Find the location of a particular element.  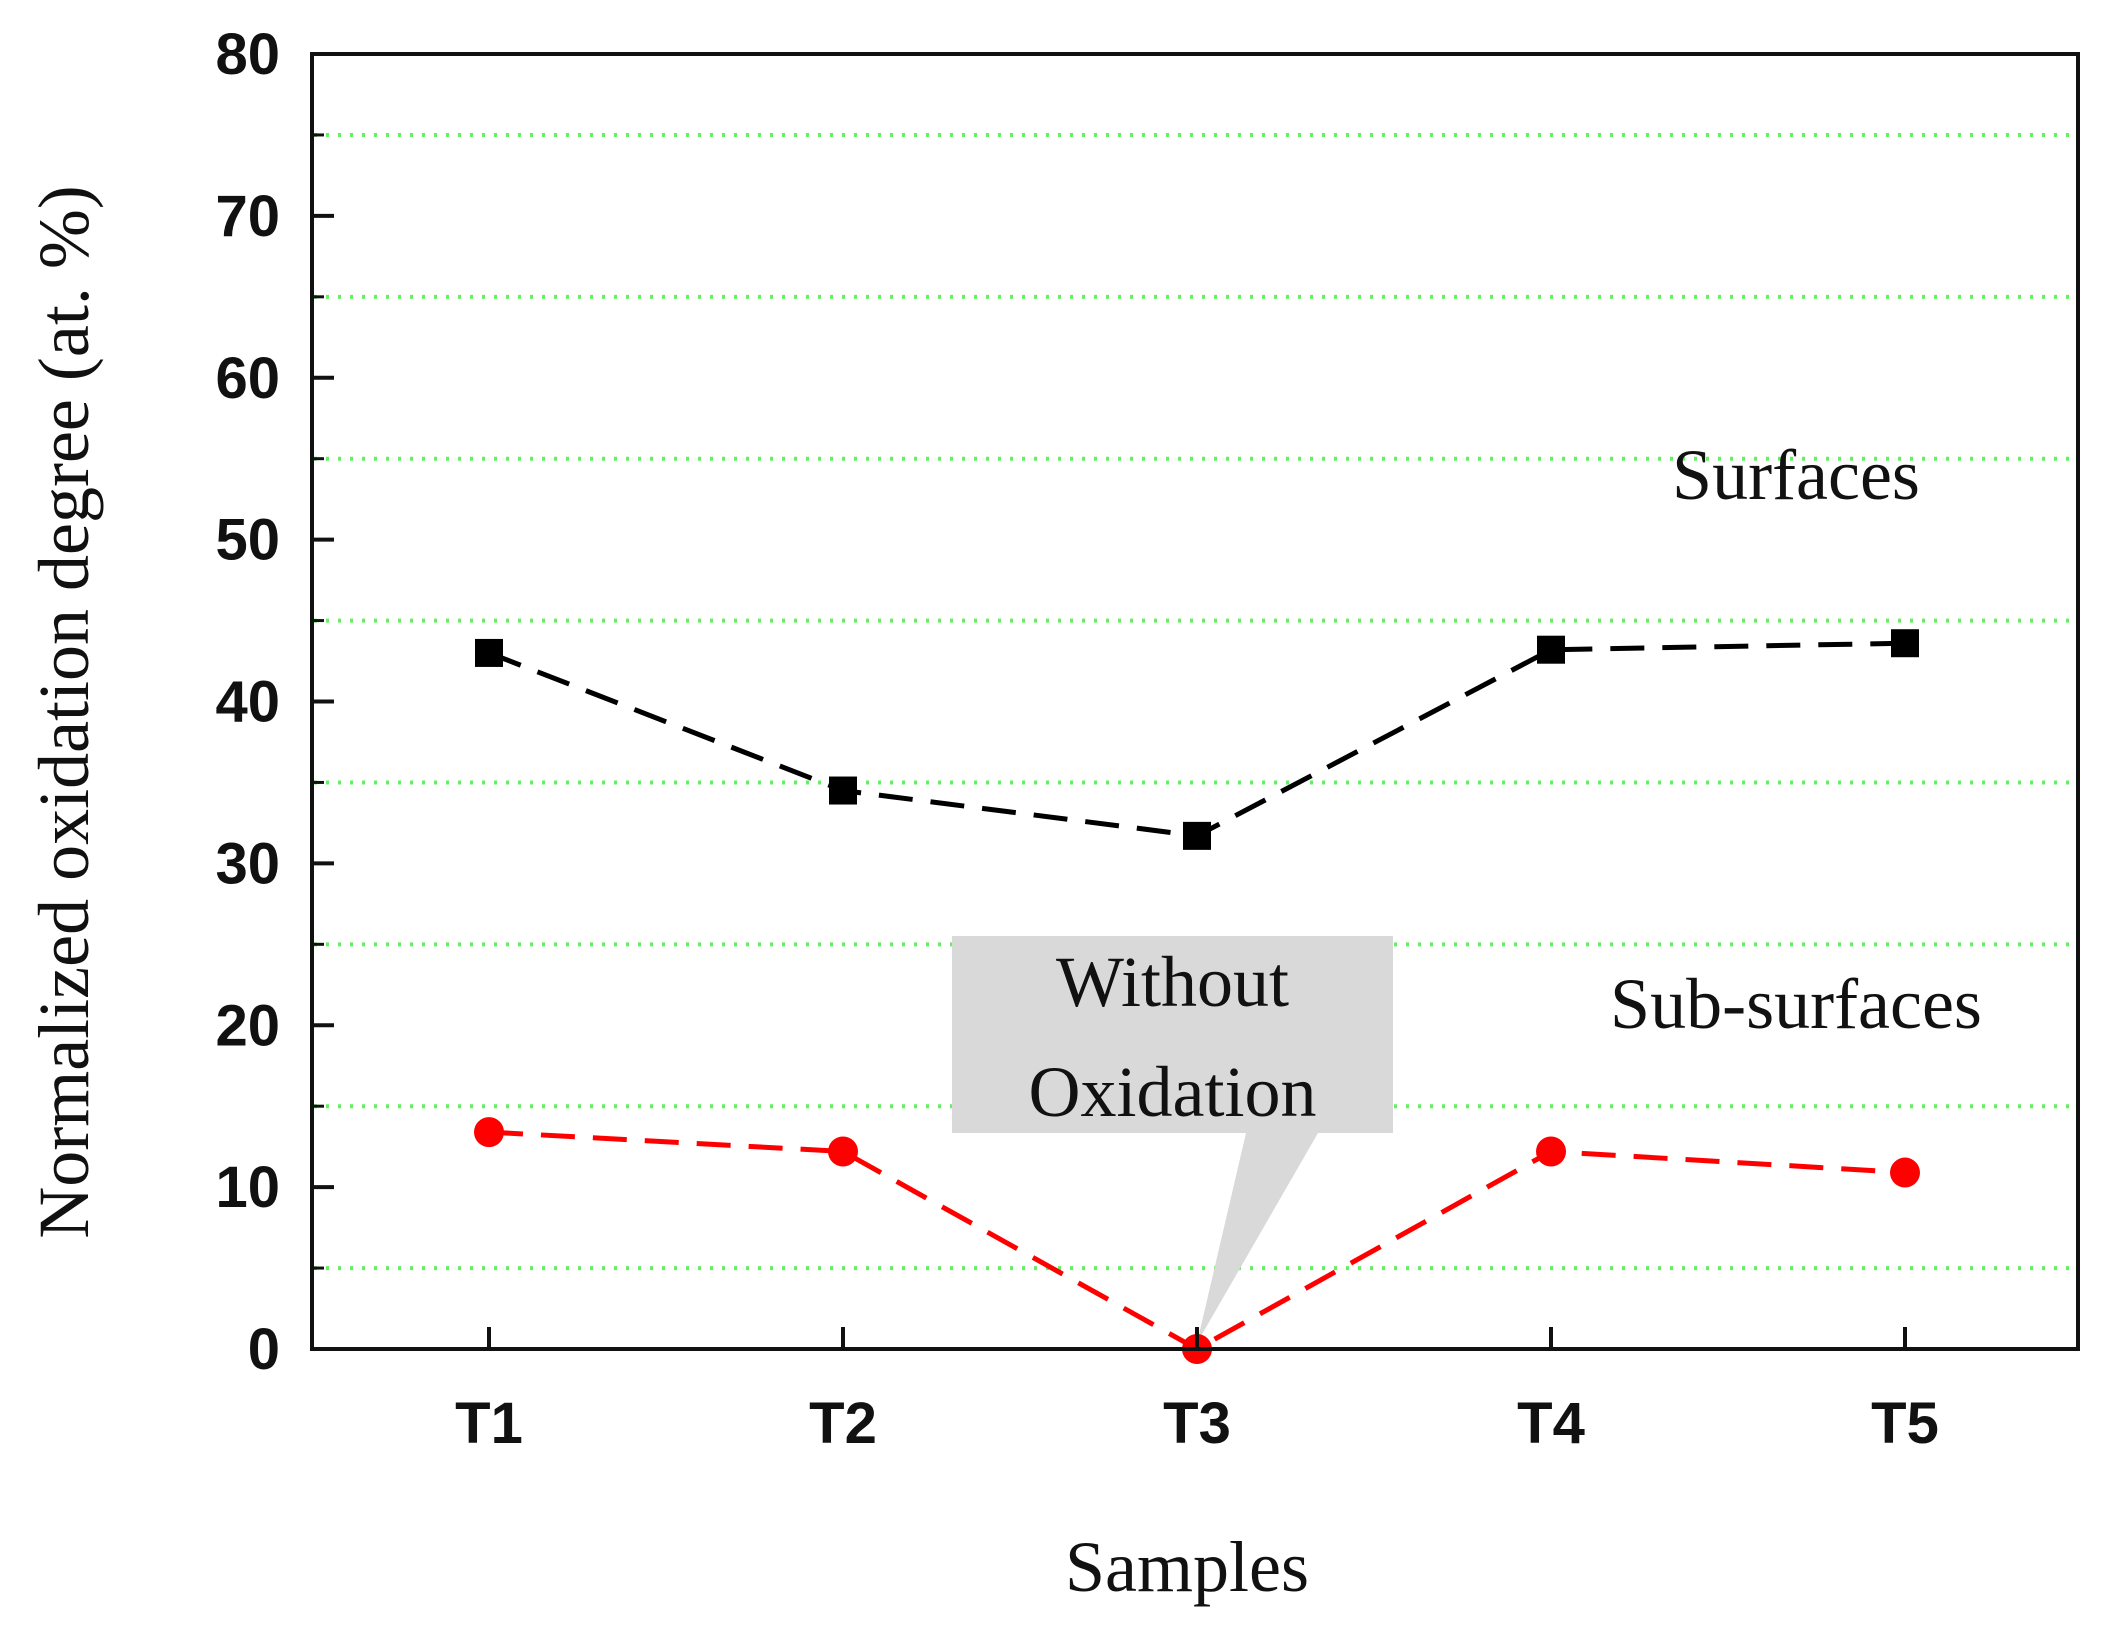

callout-box is located at coordinates (1172, 1139).